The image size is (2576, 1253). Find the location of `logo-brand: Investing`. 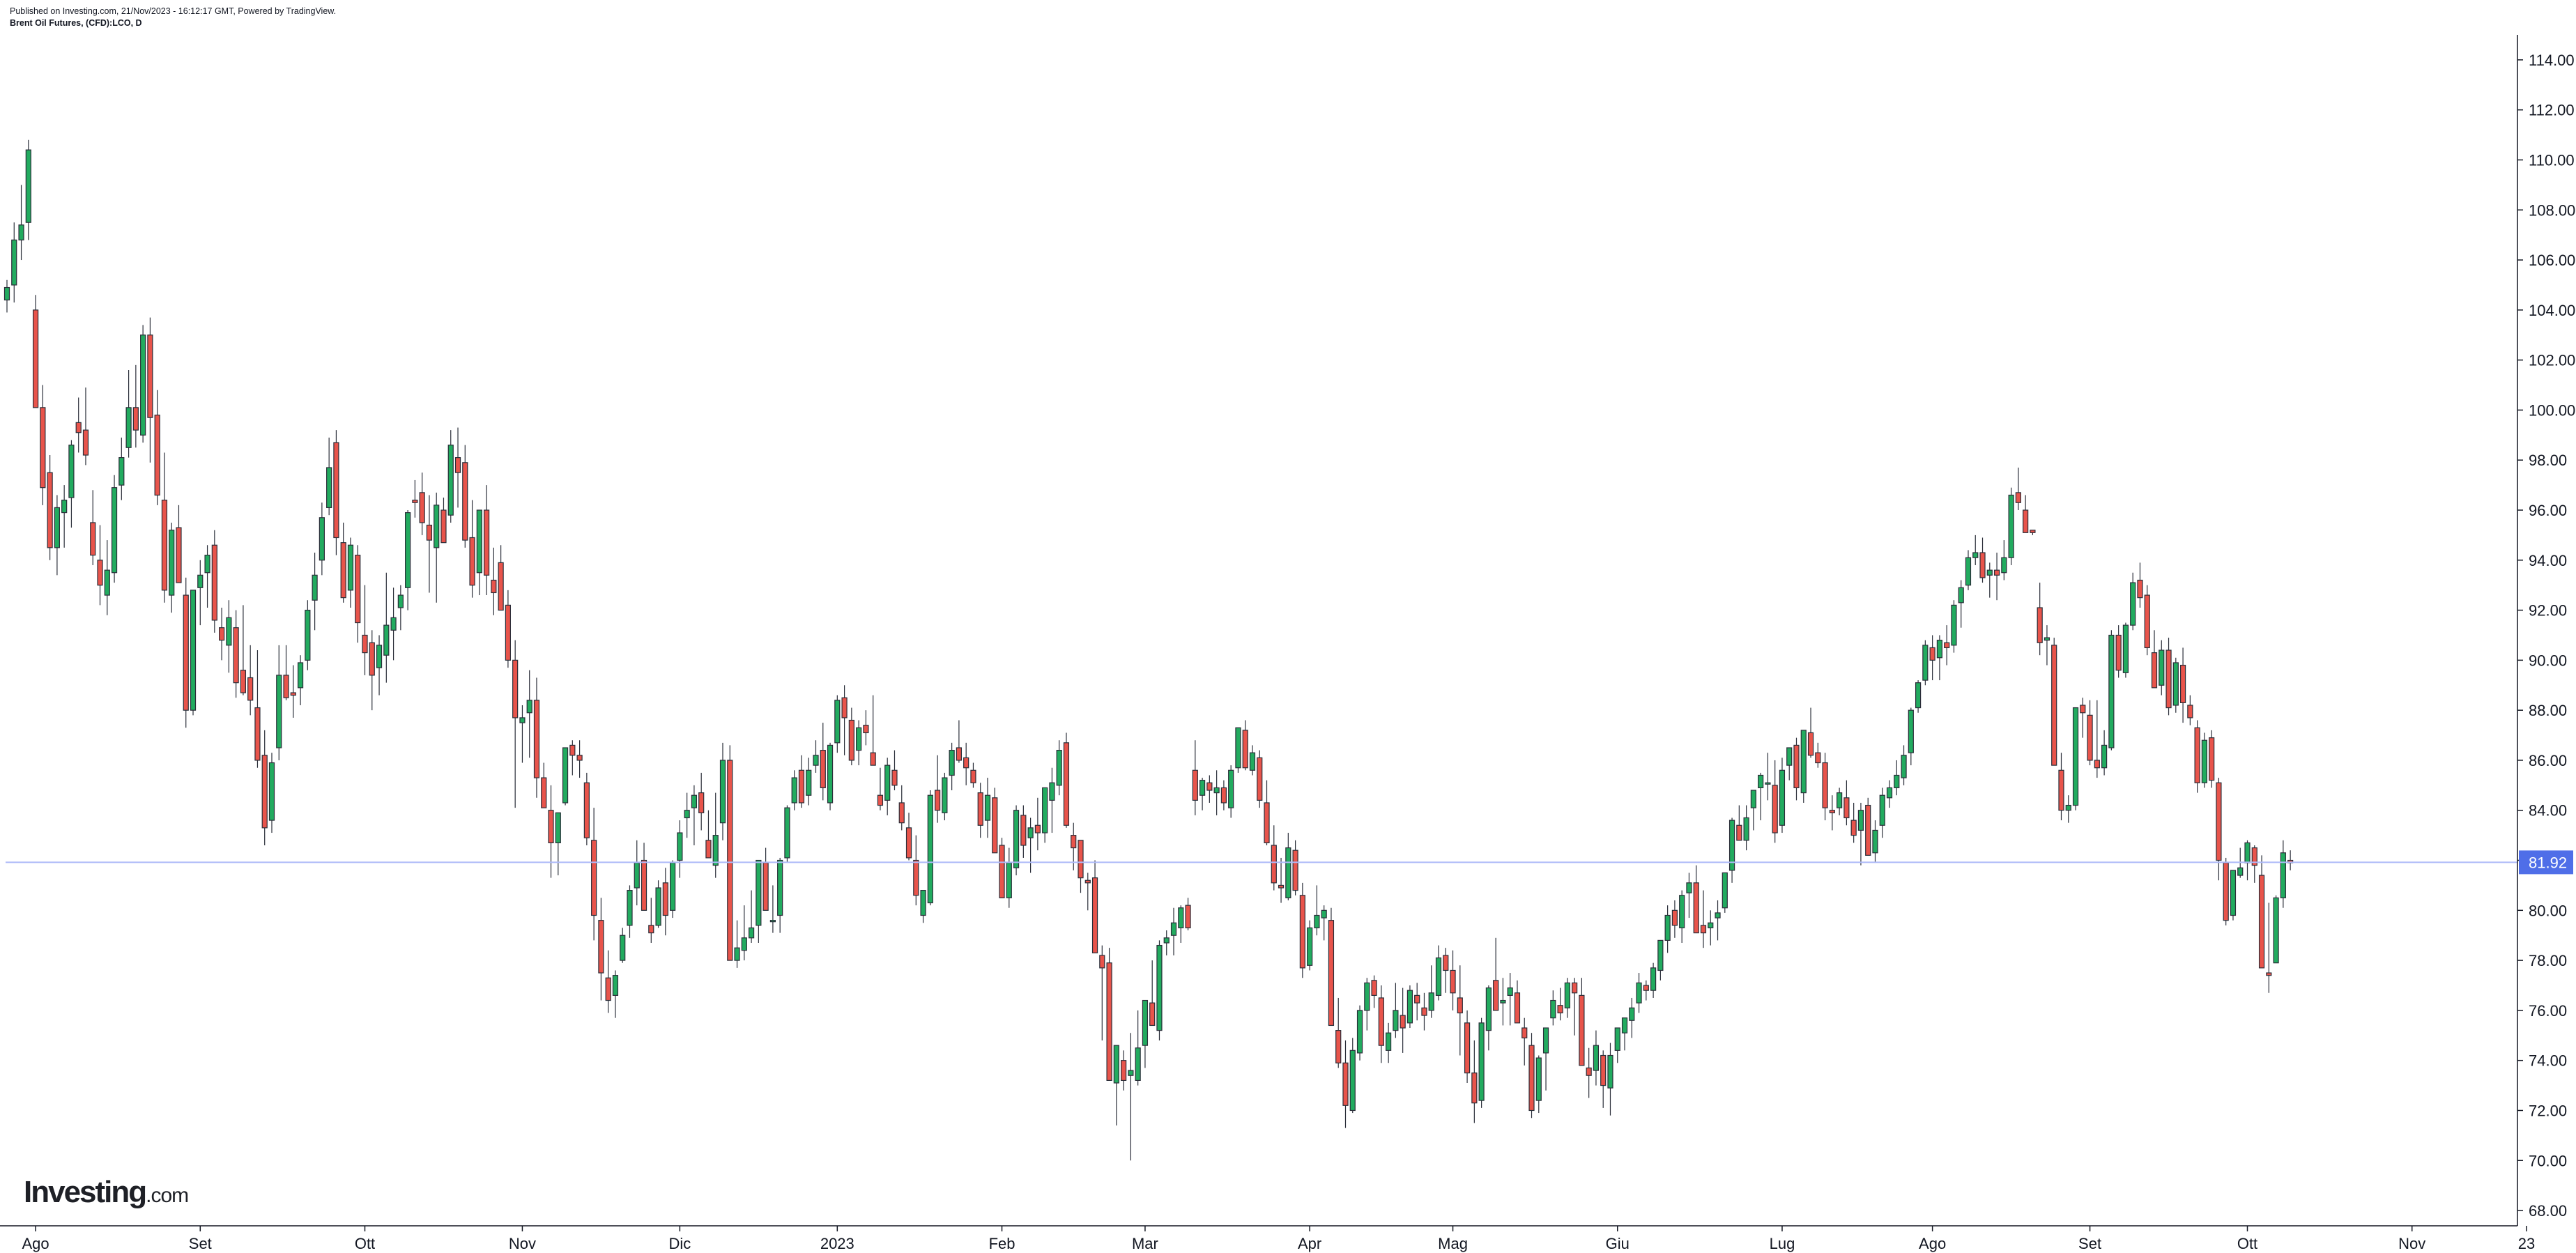

logo-brand: Investing is located at coordinates (85, 1192).